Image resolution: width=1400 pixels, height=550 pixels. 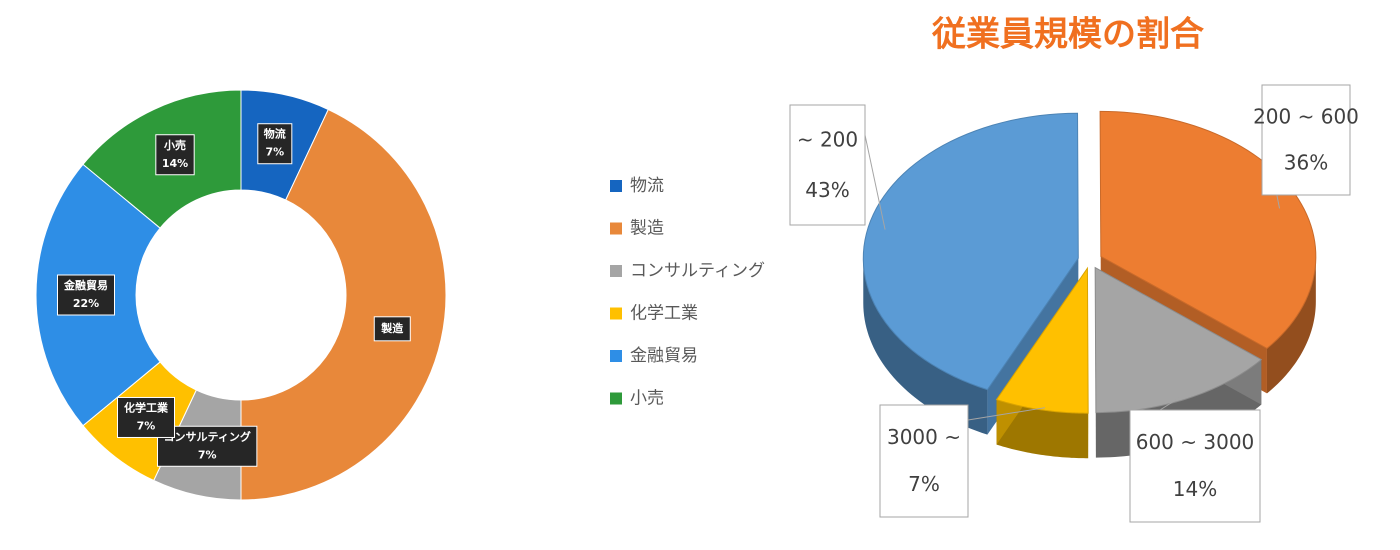 I want to click on callout-category: ~ 200, so click(x=827, y=140).